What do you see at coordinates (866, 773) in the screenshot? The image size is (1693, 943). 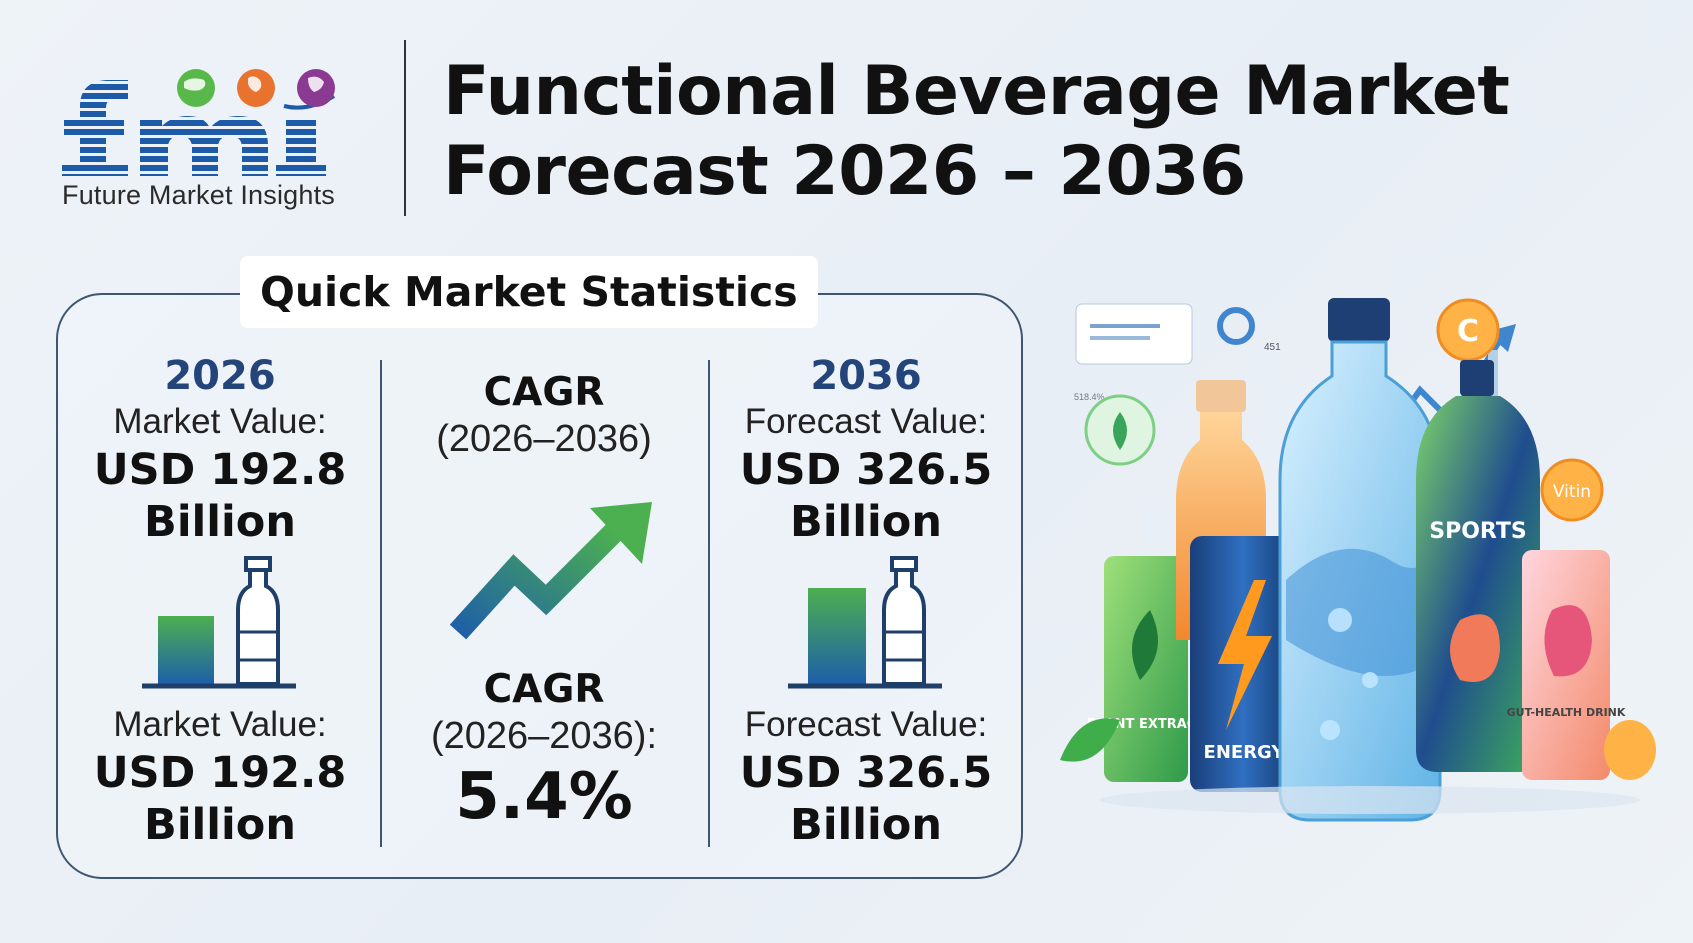 I see `forecast-value-amount-bottom: USD 326.5` at bounding box center [866, 773].